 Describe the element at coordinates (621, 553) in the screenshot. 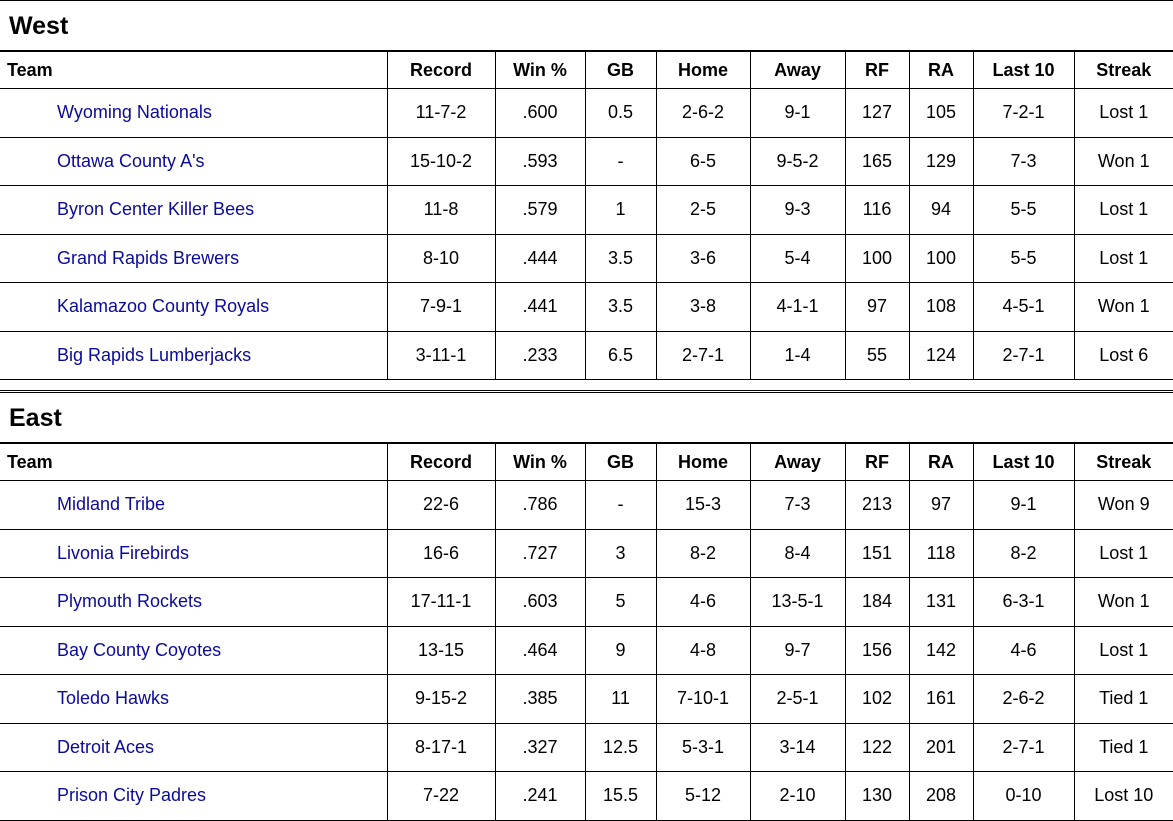

I see `cell-gb: 3` at that location.